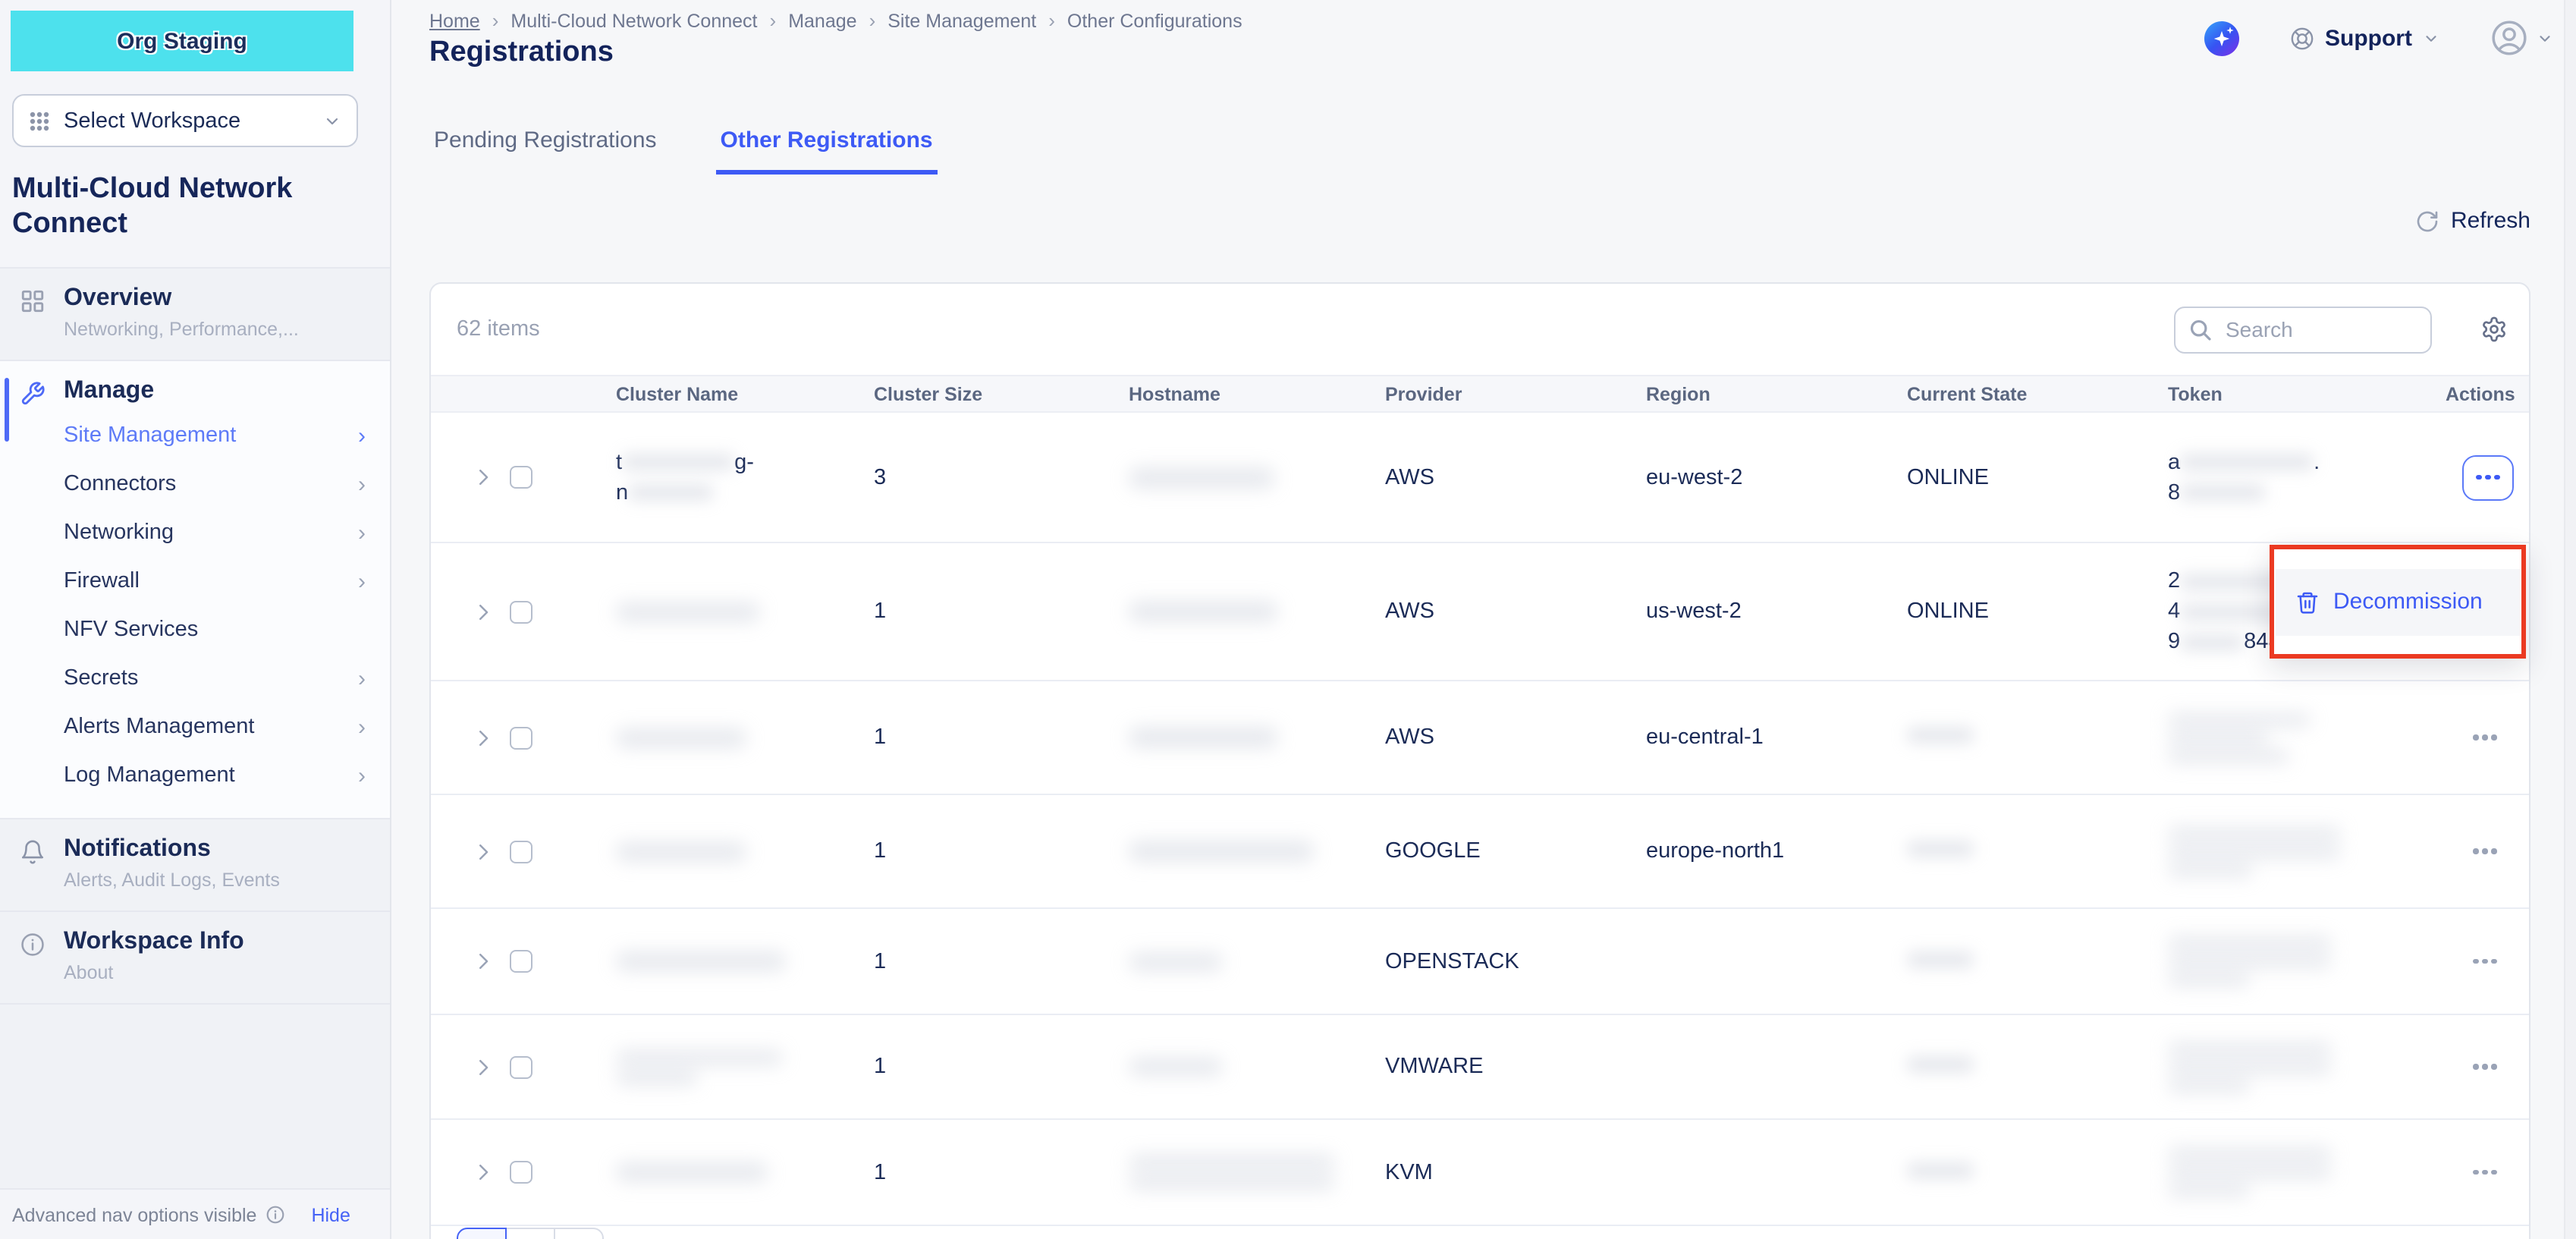 The height and width of the screenshot is (1239, 2576). Describe the element at coordinates (182, 41) in the screenshot. I see `org-banner: Org Staging` at that location.